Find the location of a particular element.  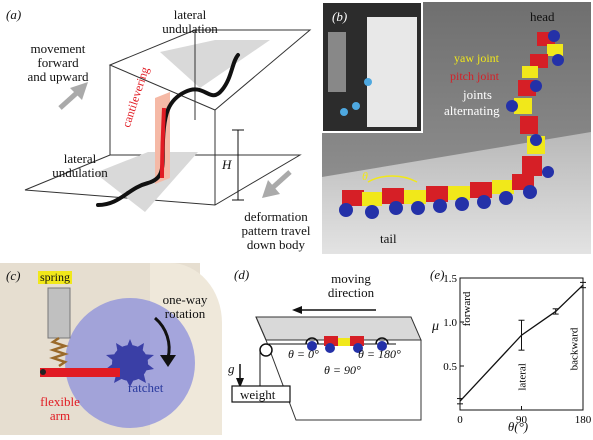

ratchet-label: ratchet is located at coordinates (146, 387).